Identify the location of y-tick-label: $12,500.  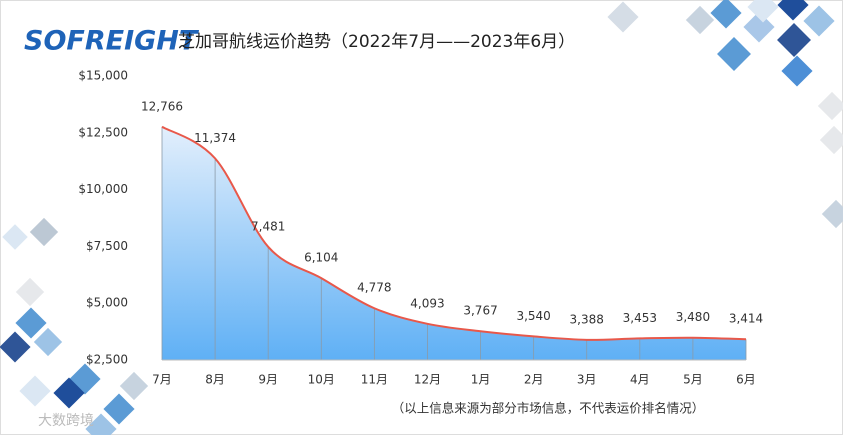
(103, 132).